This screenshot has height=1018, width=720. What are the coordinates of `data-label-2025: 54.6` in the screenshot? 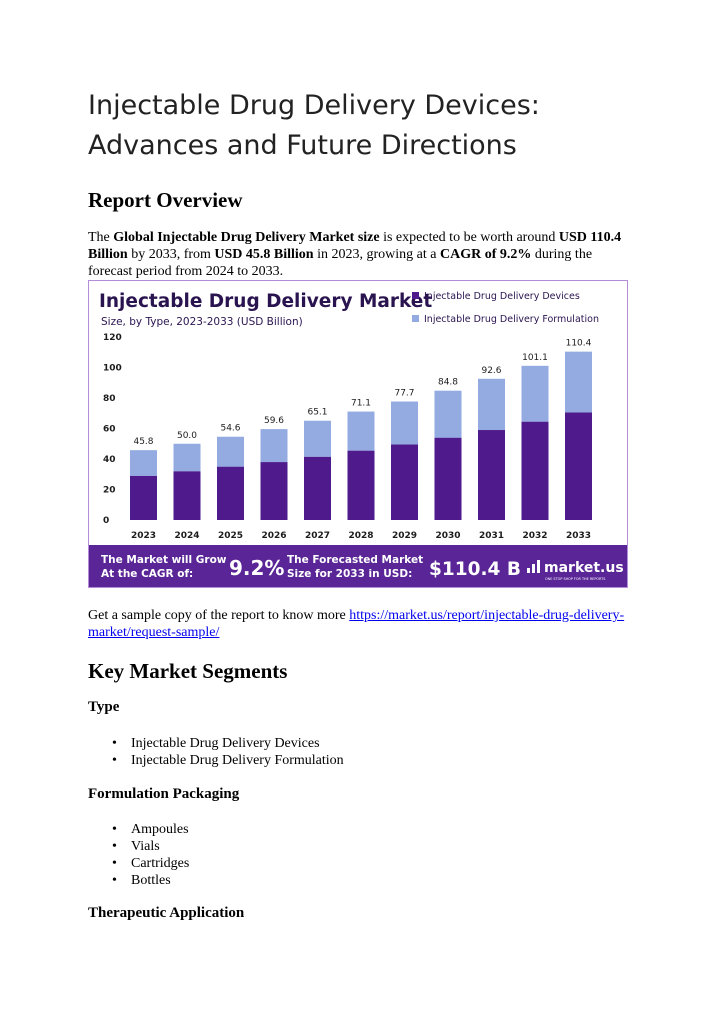 It's located at (230, 429).